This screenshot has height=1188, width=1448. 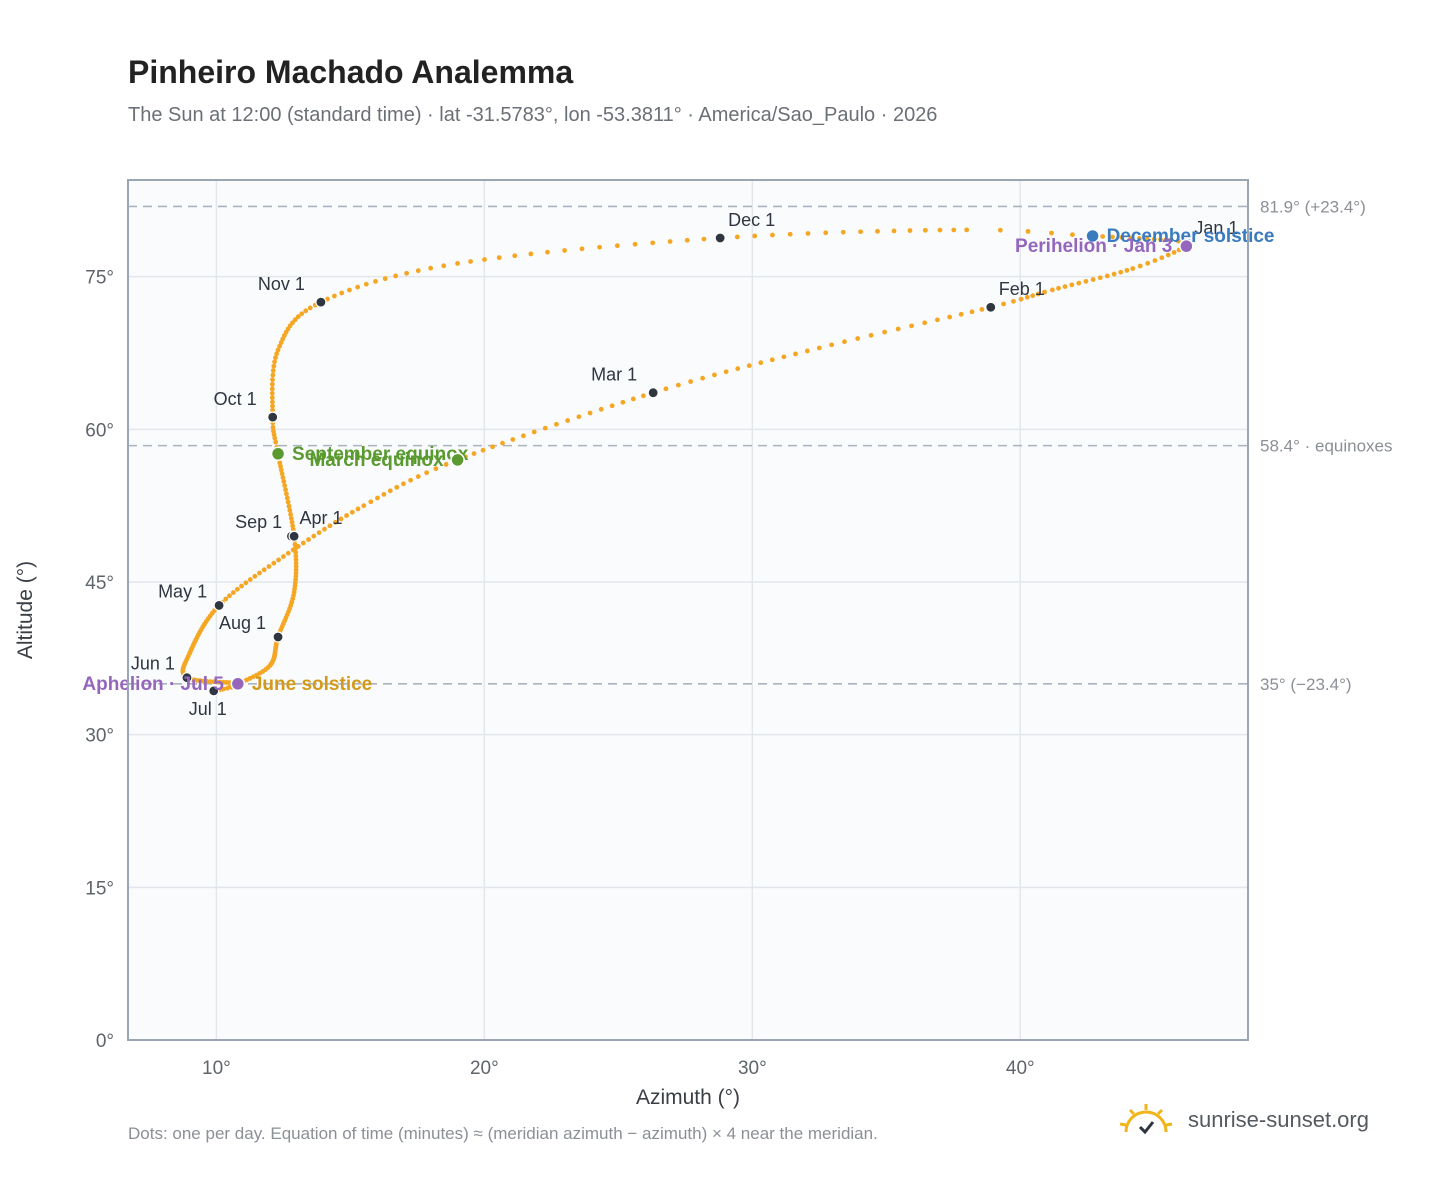 What do you see at coordinates (1278, 1119) in the screenshot?
I see `brand-name: sunrise-sunset.org` at bounding box center [1278, 1119].